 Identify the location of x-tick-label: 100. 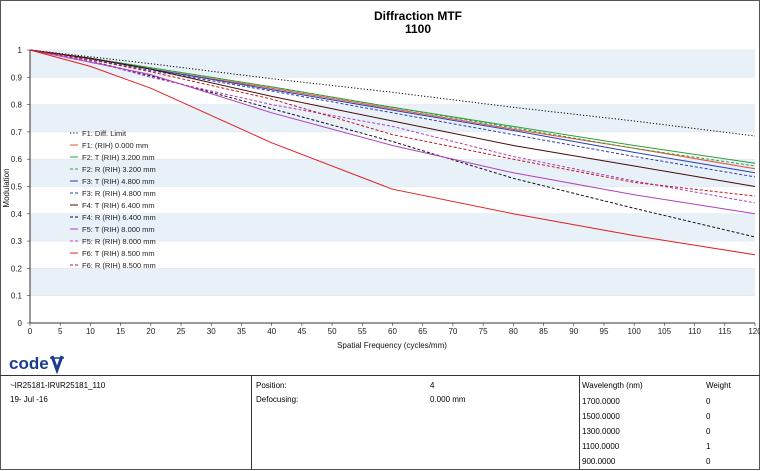
(634, 331).